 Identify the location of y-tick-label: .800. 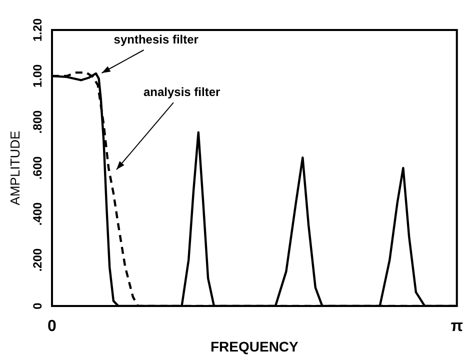
(37, 122).